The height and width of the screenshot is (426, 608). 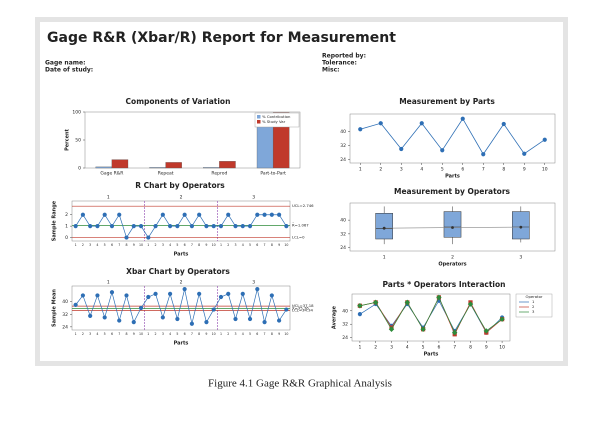 I want to click on line, so click(x=181, y=306).